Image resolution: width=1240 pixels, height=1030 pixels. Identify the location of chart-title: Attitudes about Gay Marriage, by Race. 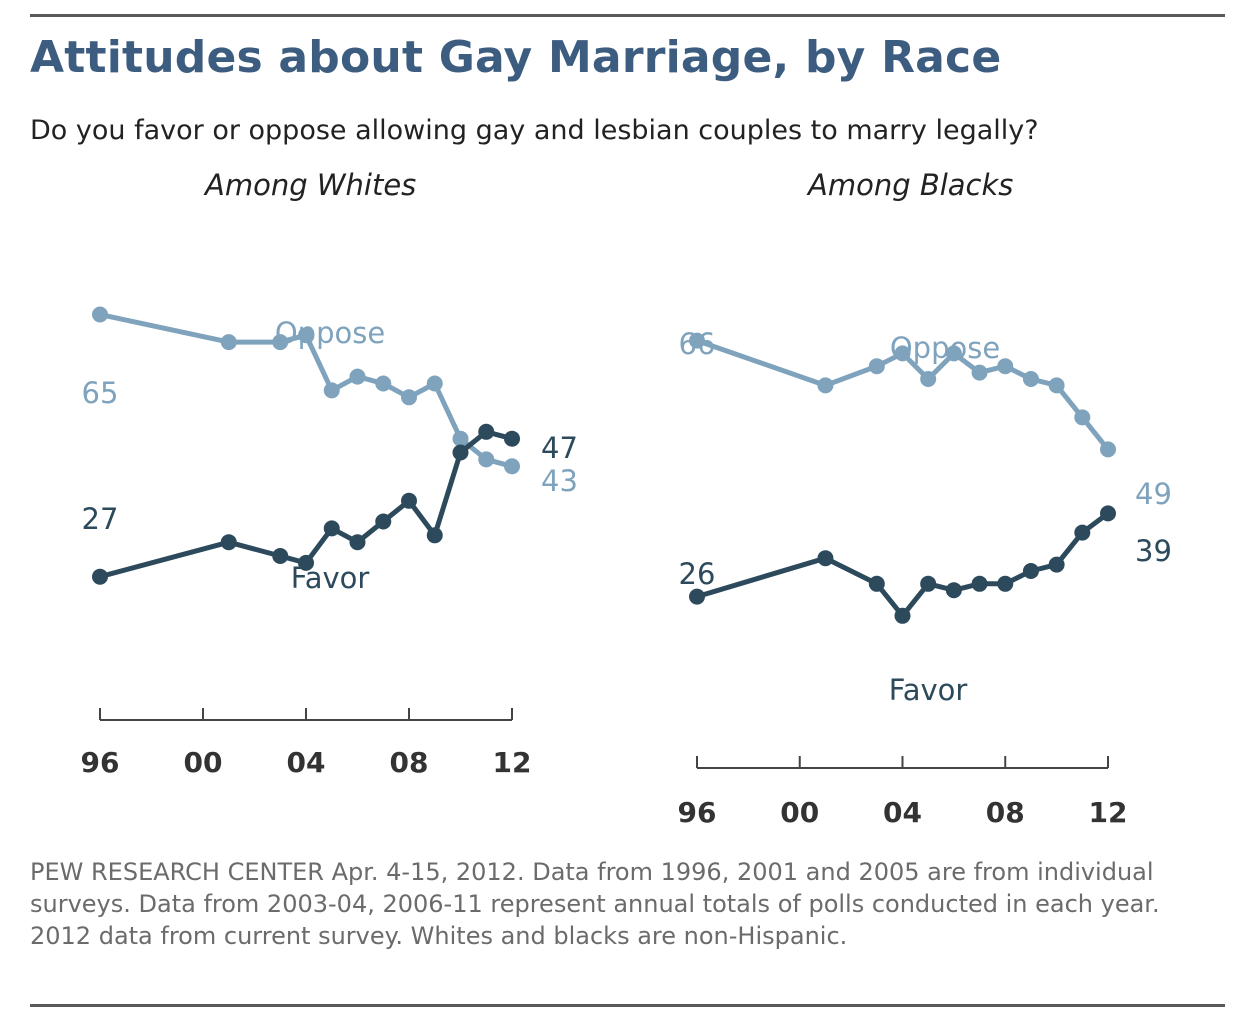
(516, 57).